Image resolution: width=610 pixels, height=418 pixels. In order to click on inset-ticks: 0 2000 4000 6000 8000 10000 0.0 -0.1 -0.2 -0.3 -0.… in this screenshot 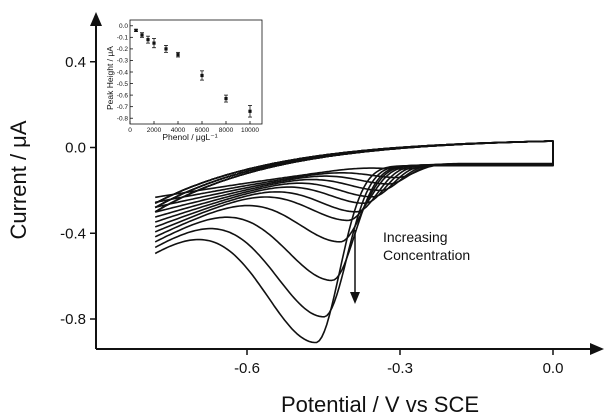, I will do `click(188, 78)`.